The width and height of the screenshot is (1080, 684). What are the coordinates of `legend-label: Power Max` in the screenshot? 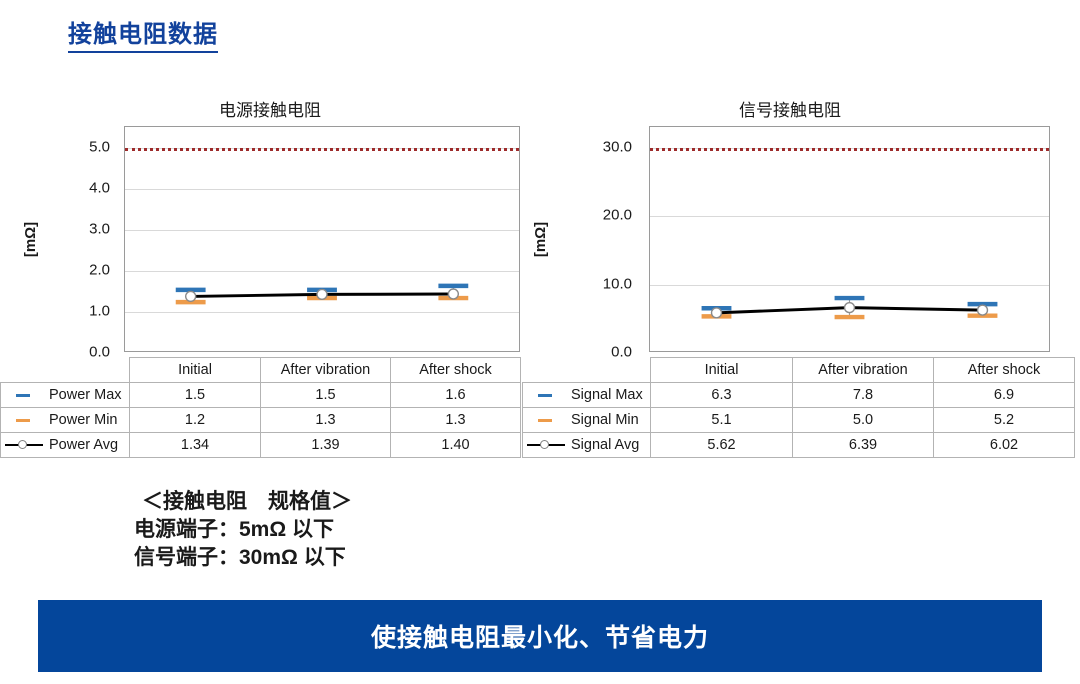 It's located at (85, 395).